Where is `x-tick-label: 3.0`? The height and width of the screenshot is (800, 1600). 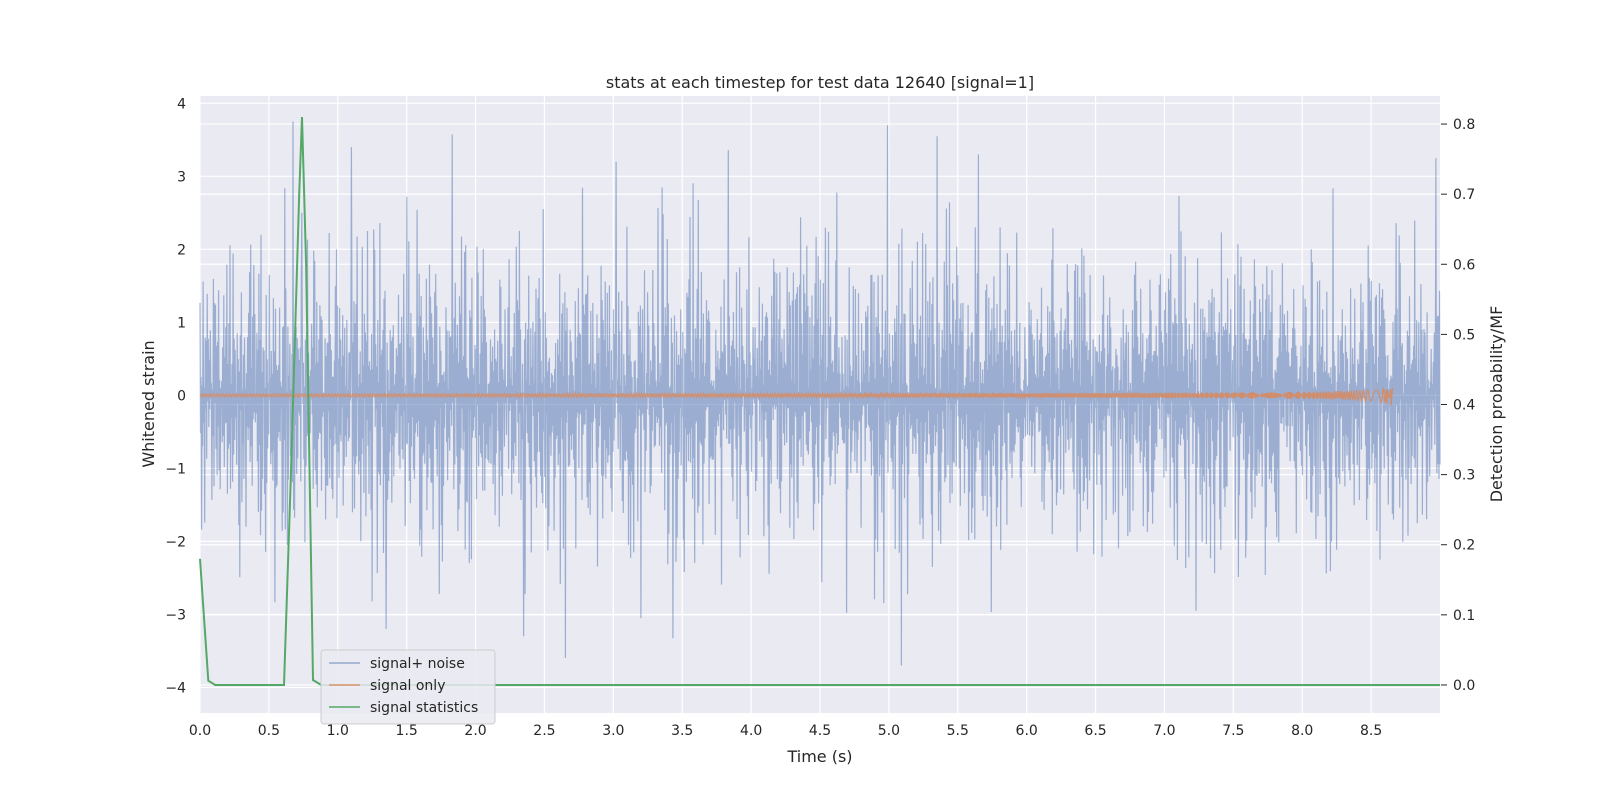 x-tick-label: 3.0 is located at coordinates (613, 731).